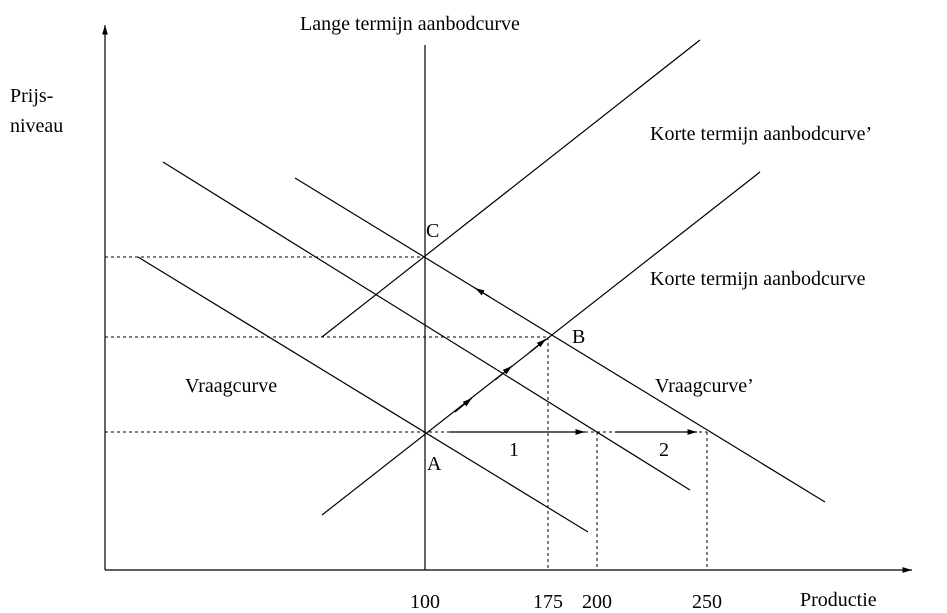 This screenshot has width=947, height=613. Describe the element at coordinates (434, 464) in the screenshot. I see `point-label: A` at that location.